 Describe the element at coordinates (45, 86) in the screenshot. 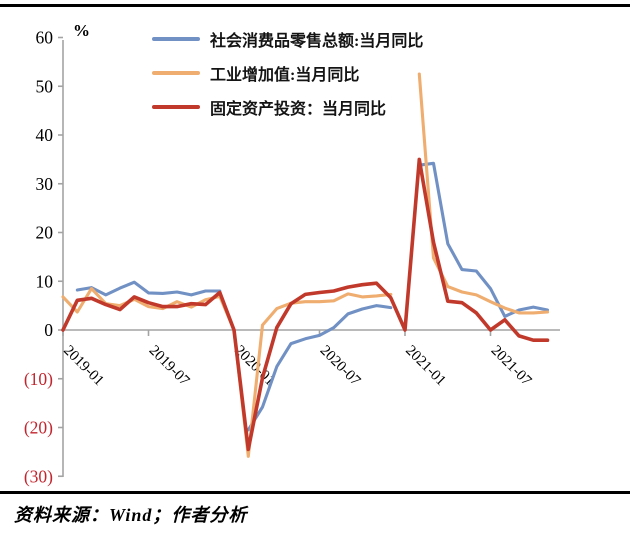

I see `y-axis-tick-label: 50` at that location.